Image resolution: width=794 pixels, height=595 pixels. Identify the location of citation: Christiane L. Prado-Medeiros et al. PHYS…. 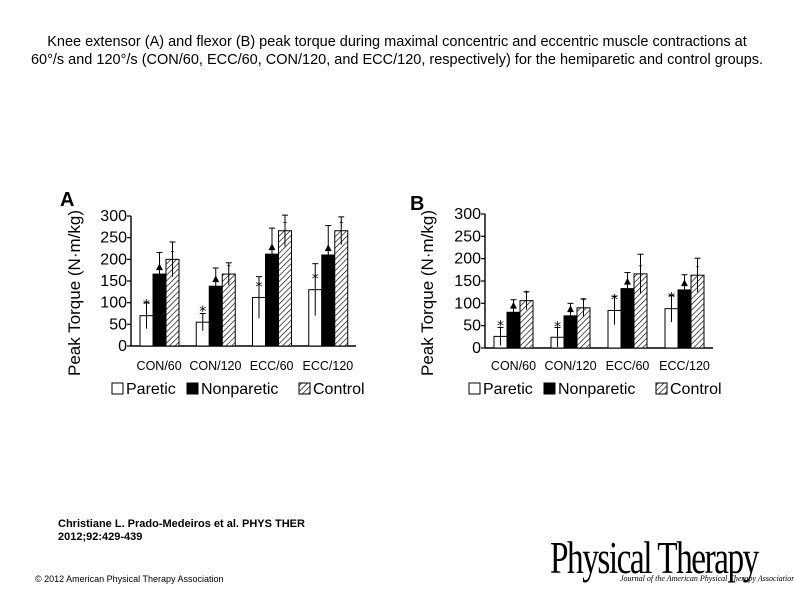
(208, 531).